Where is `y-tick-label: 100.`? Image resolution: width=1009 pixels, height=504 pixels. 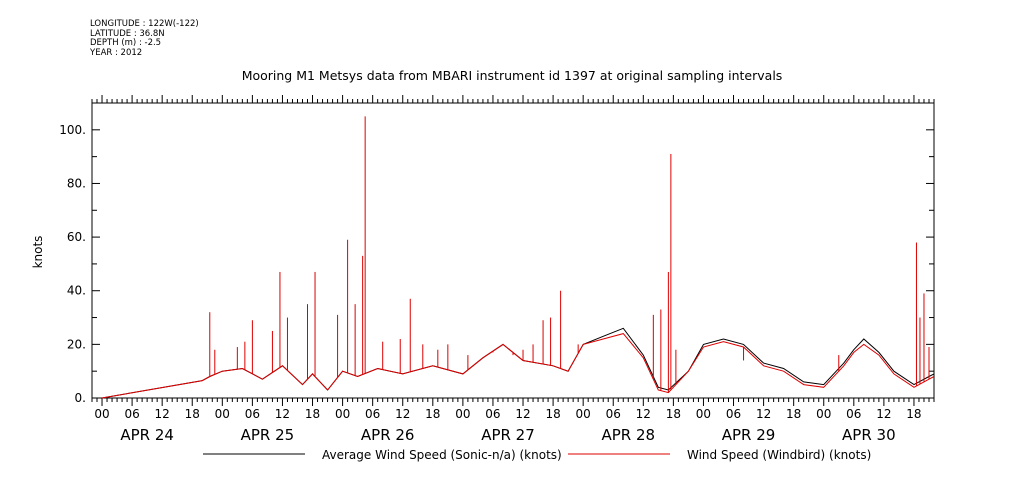 y-tick-label: 100. is located at coordinates (72, 130).